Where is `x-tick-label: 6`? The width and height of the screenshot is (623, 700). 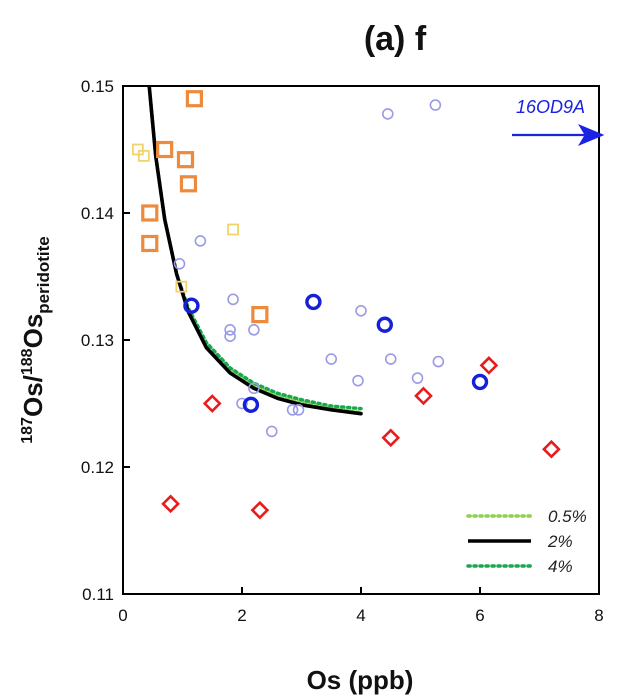 x-tick-label: 6 is located at coordinates (479, 615).